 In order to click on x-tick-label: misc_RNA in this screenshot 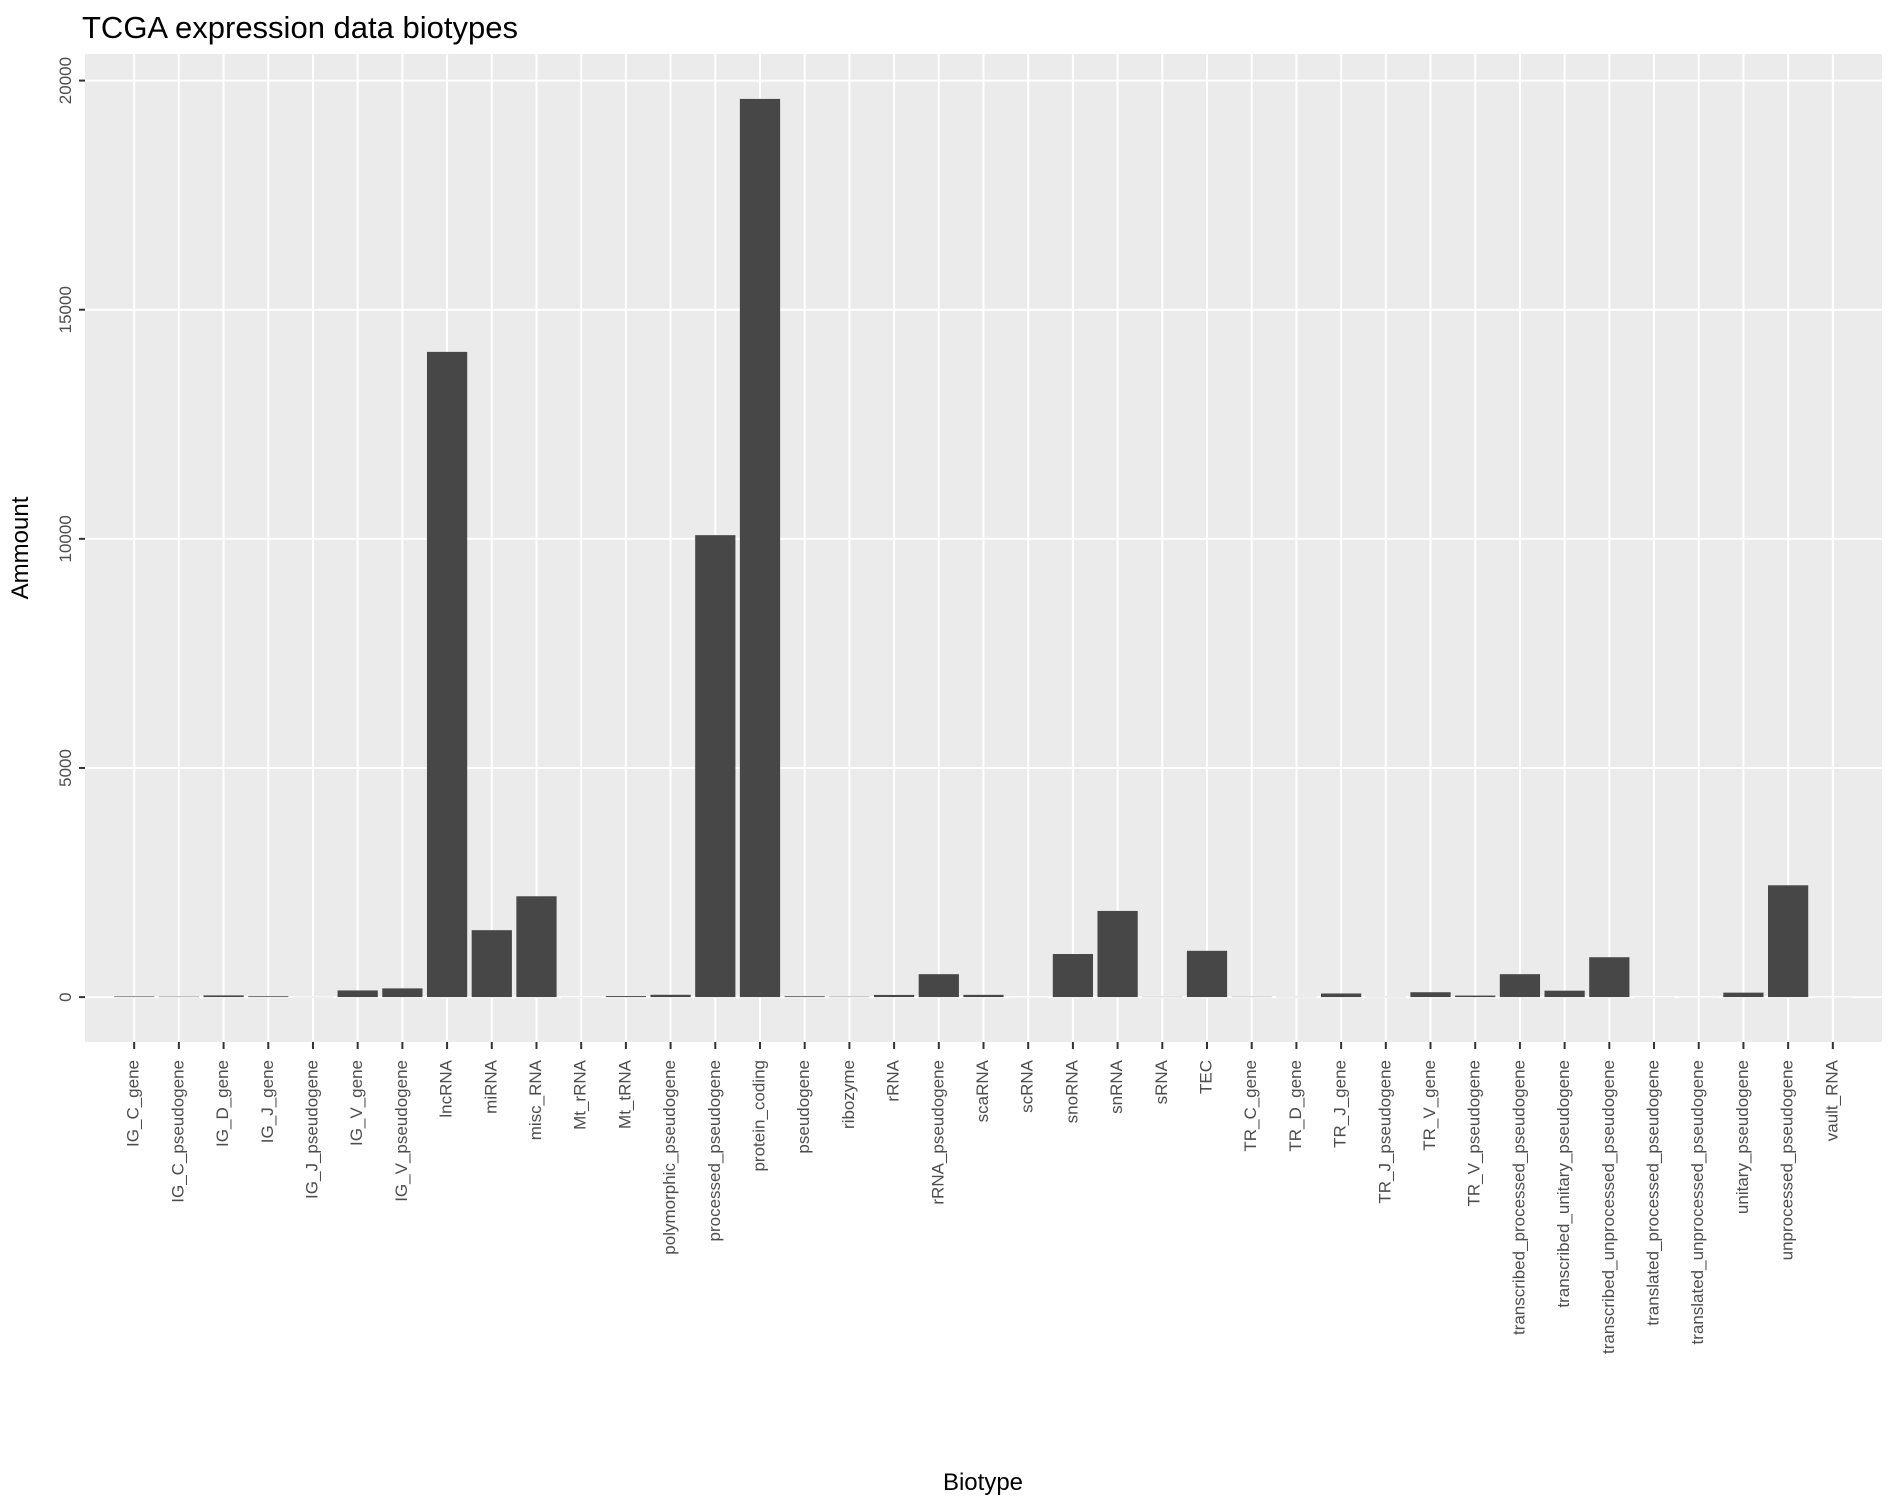, I will do `click(535, 1099)`.